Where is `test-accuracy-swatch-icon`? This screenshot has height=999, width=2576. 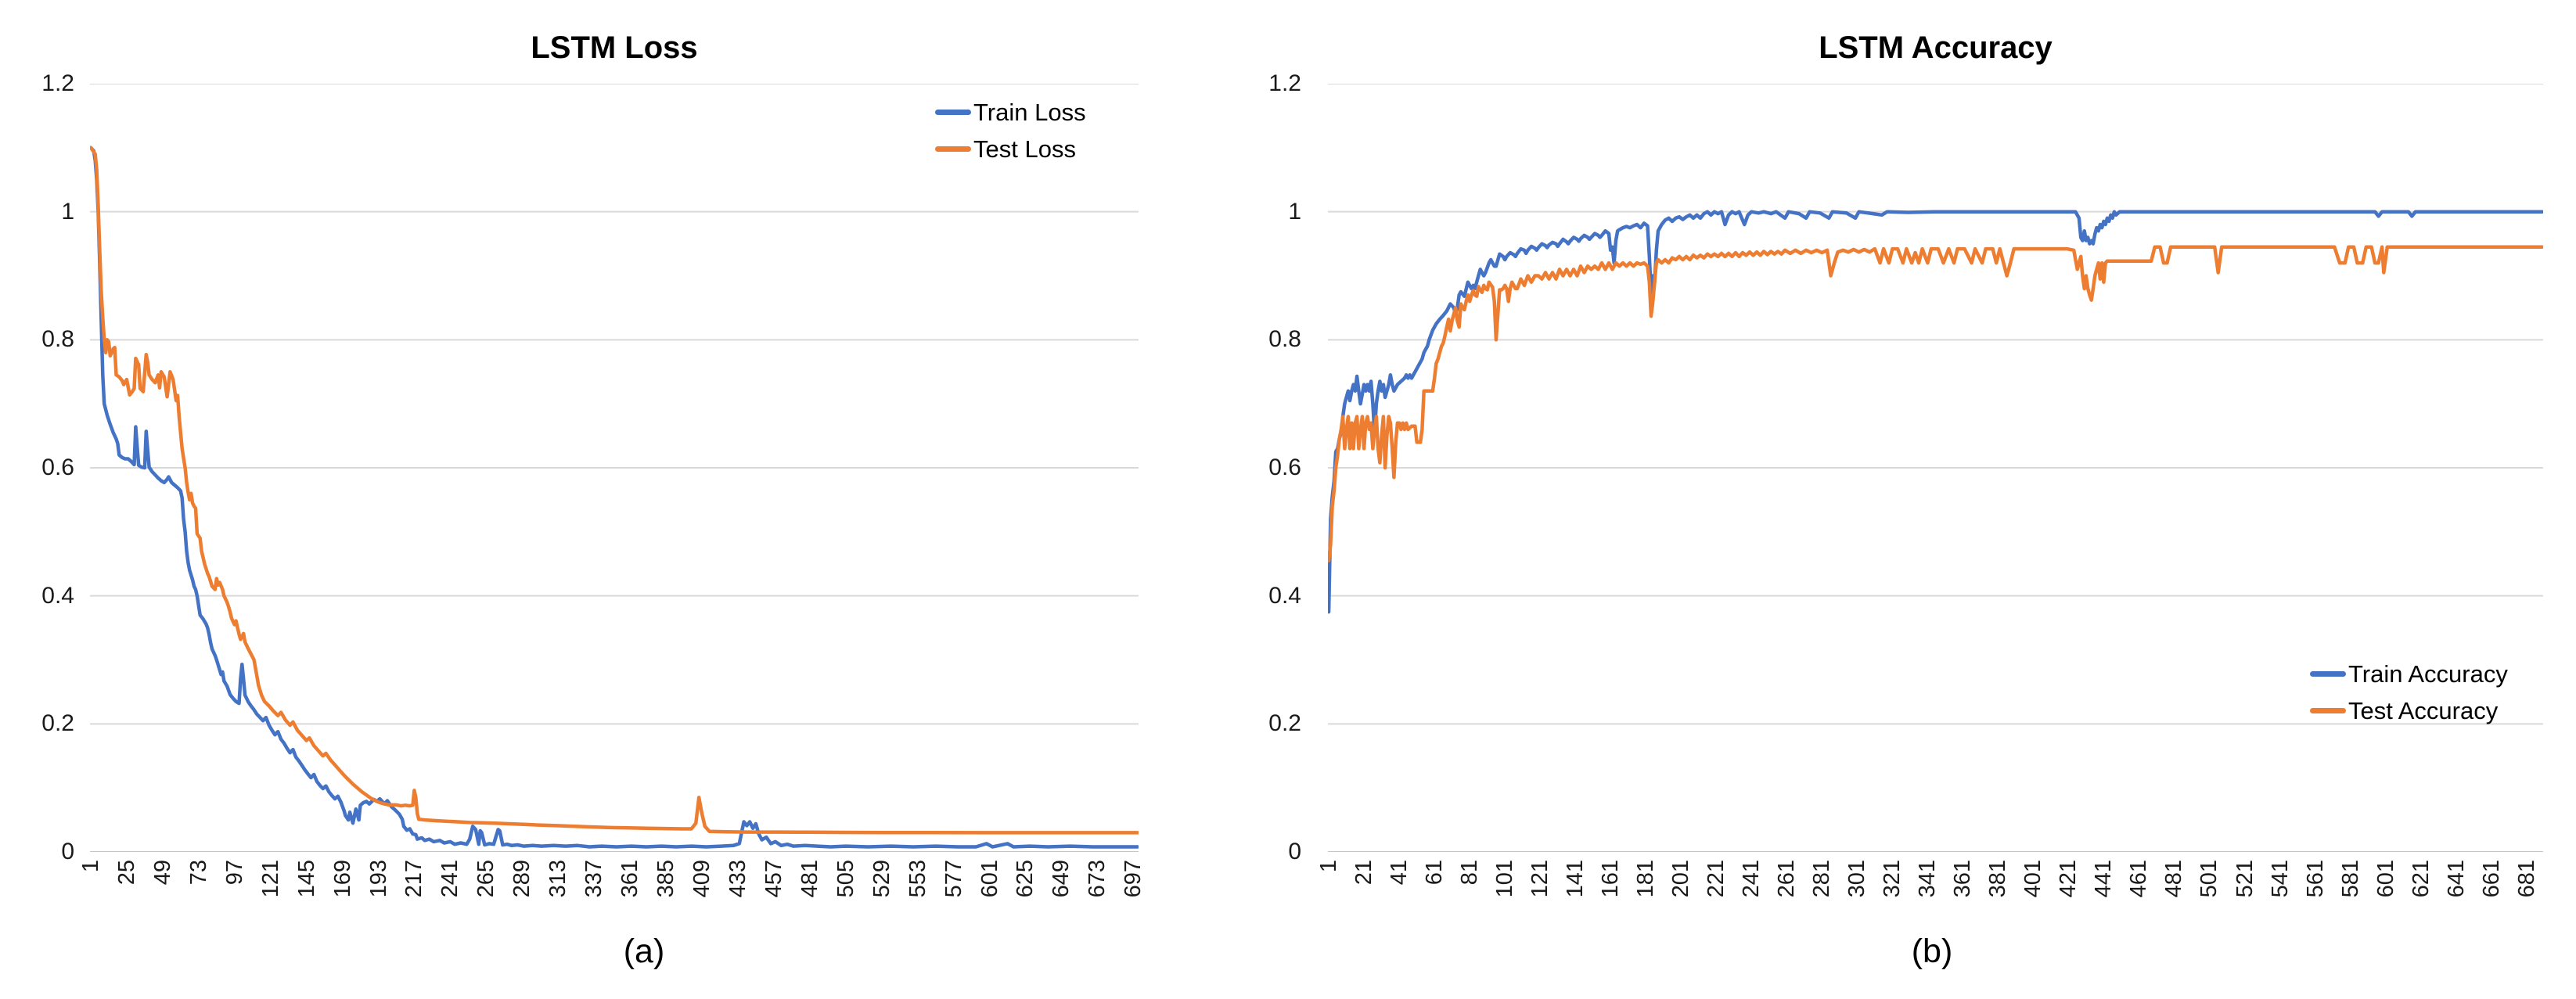
test-accuracy-swatch-icon is located at coordinates (2328, 710).